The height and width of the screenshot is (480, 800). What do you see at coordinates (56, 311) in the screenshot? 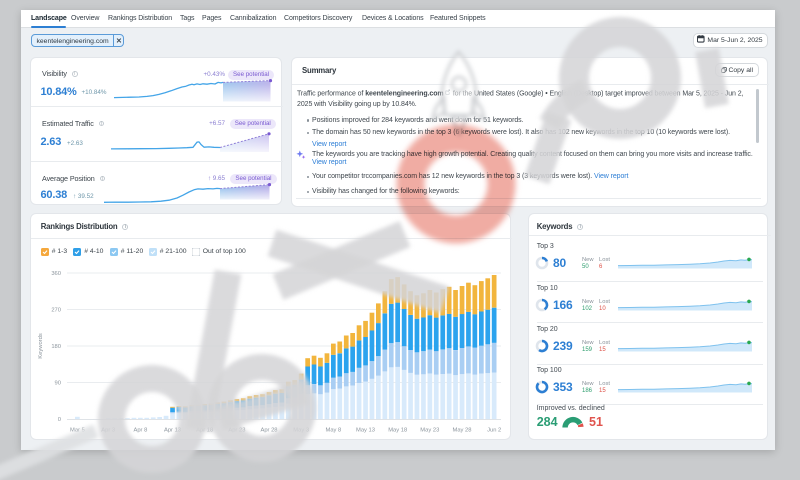
I see `svg-text: 270` at bounding box center [56, 311].